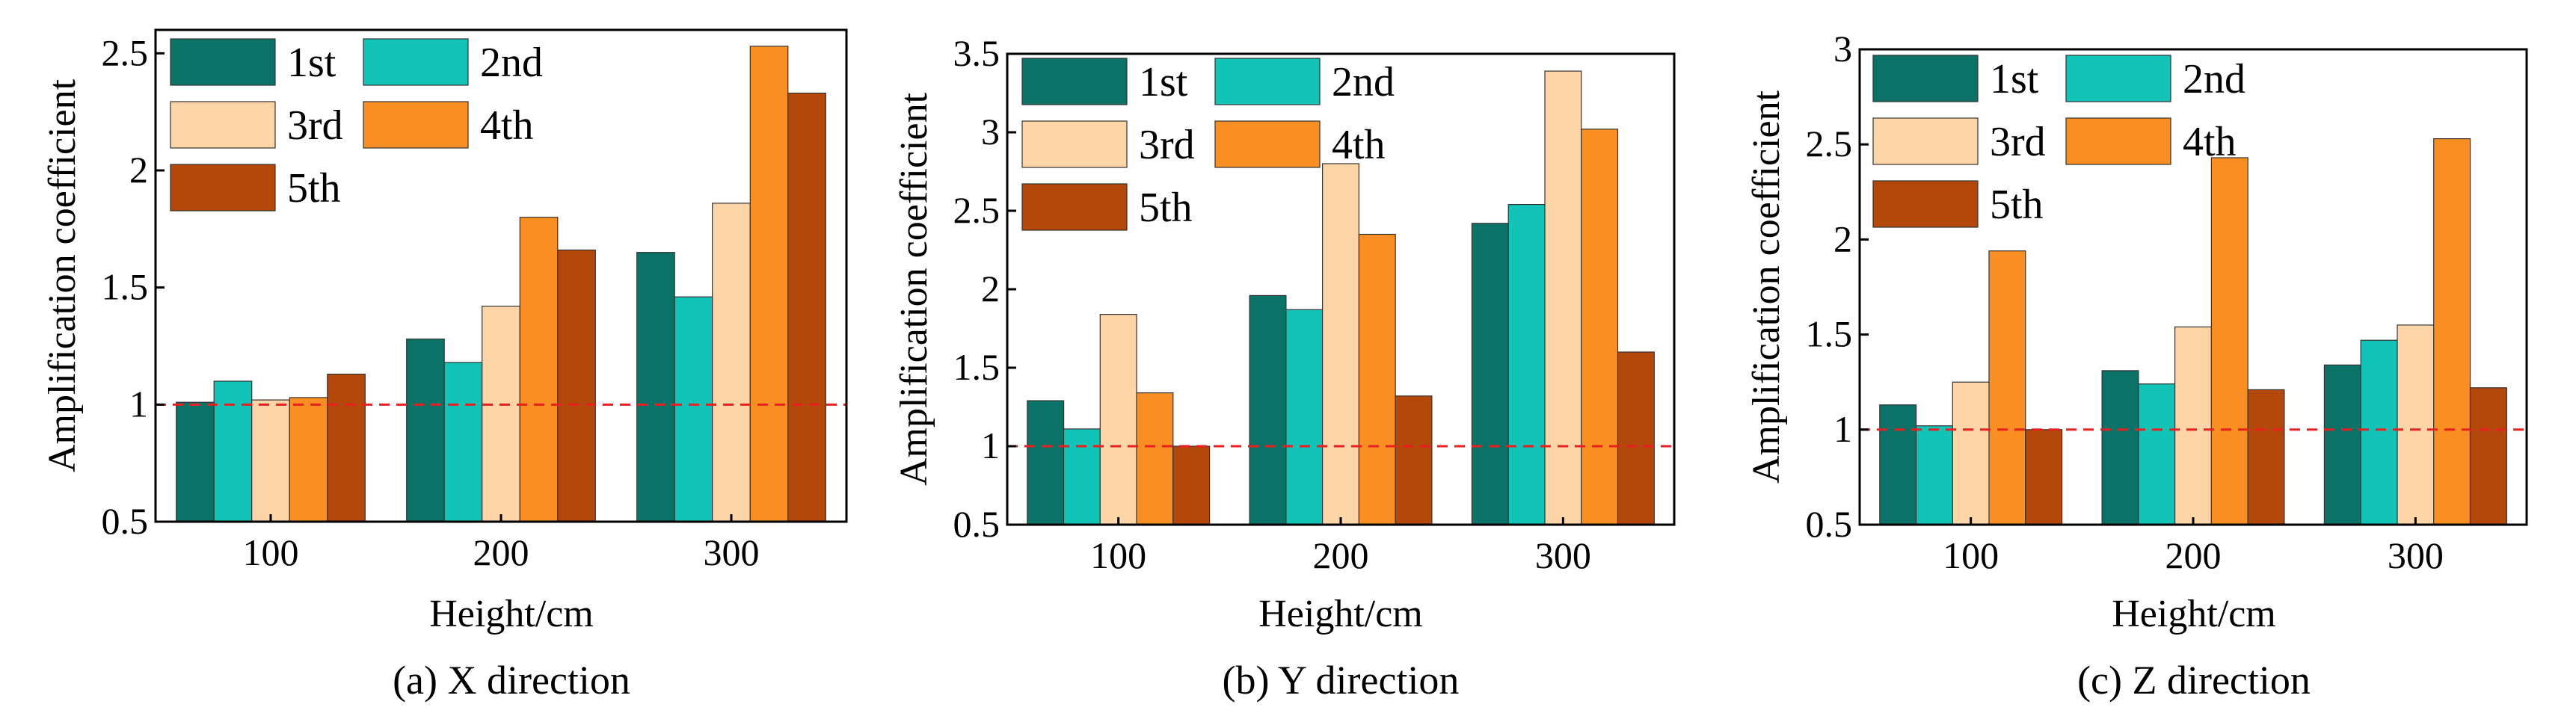 Image resolution: width=2576 pixels, height=722 pixels. I want to click on y-tick-label: 3.5, so click(976, 53).